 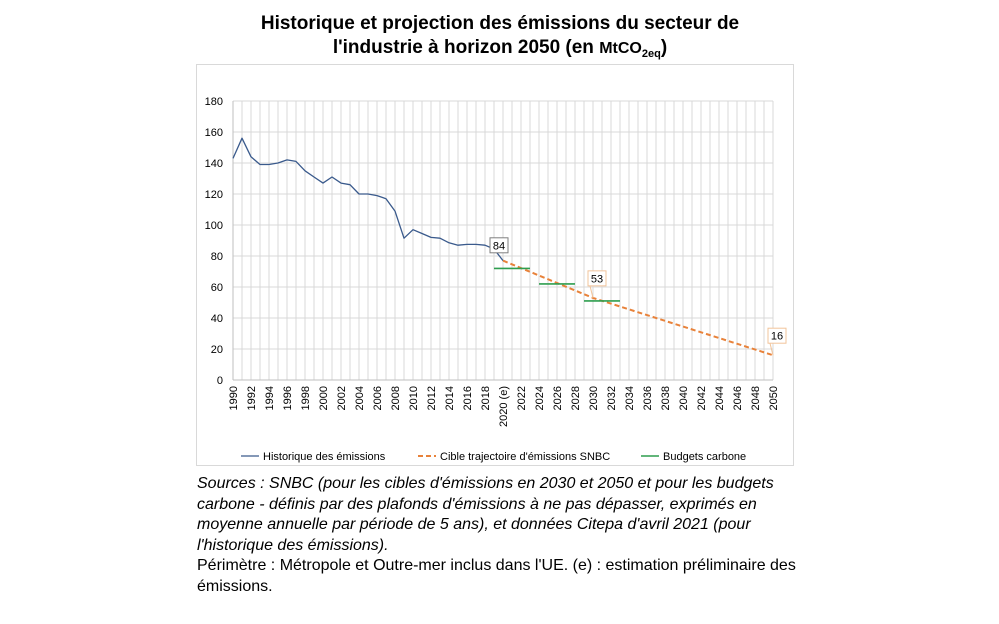 What do you see at coordinates (432, 398) in the screenshot?
I see `x-tick-label: 2012` at bounding box center [432, 398].